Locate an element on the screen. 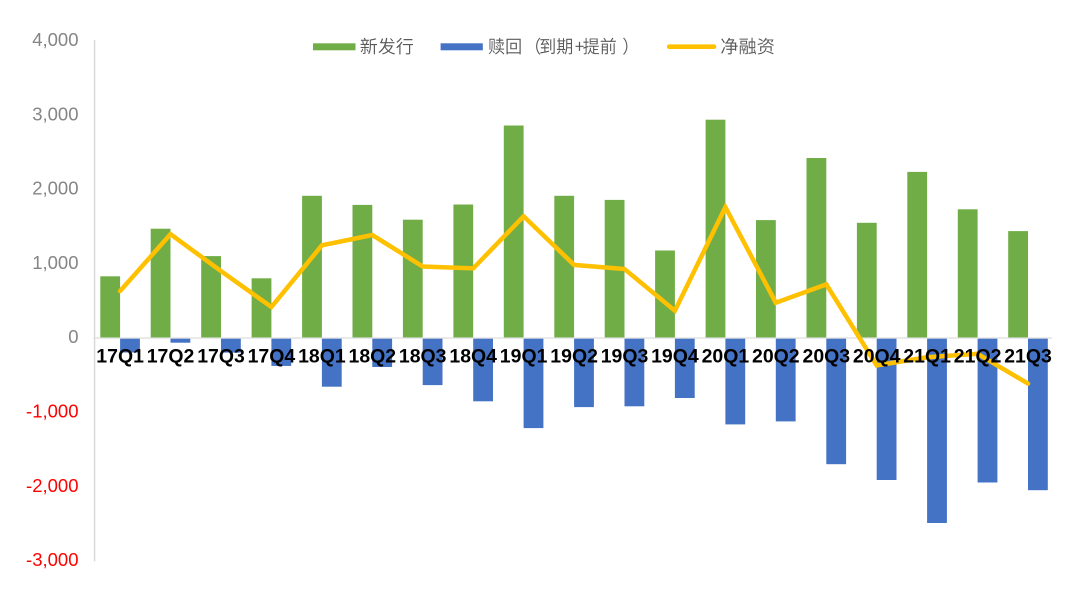 This screenshot has width=1080, height=601. svg-text: 3,000 is located at coordinates (55, 113).